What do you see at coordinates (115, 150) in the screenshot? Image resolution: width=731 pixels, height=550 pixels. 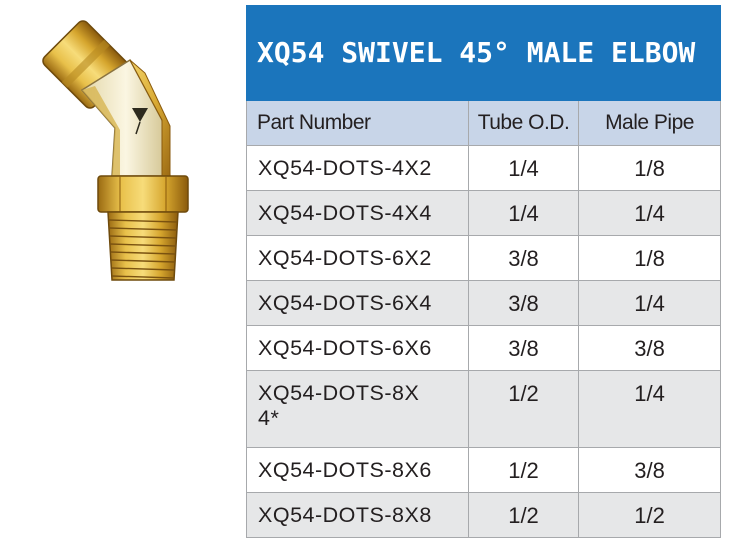 I see `elbow-fitting-illustration` at bounding box center [115, 150].